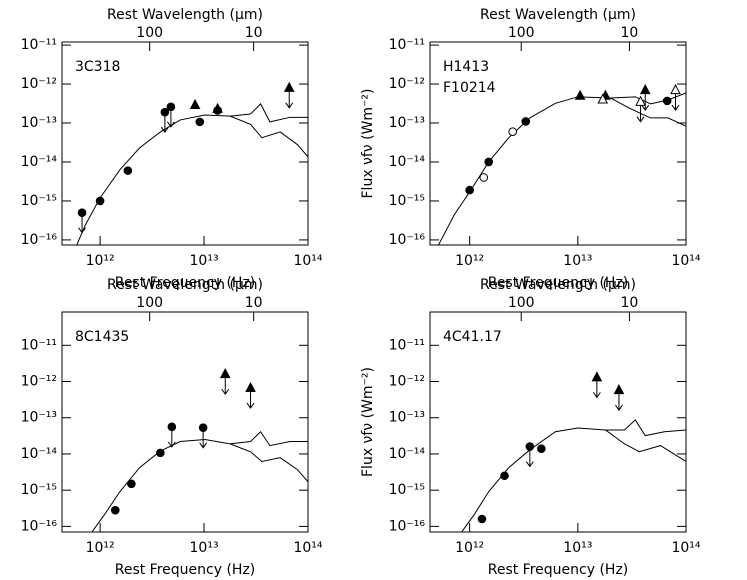 The image size is (747, 580). I want to click on panel-title: 4C41.17, so click(472, 337).